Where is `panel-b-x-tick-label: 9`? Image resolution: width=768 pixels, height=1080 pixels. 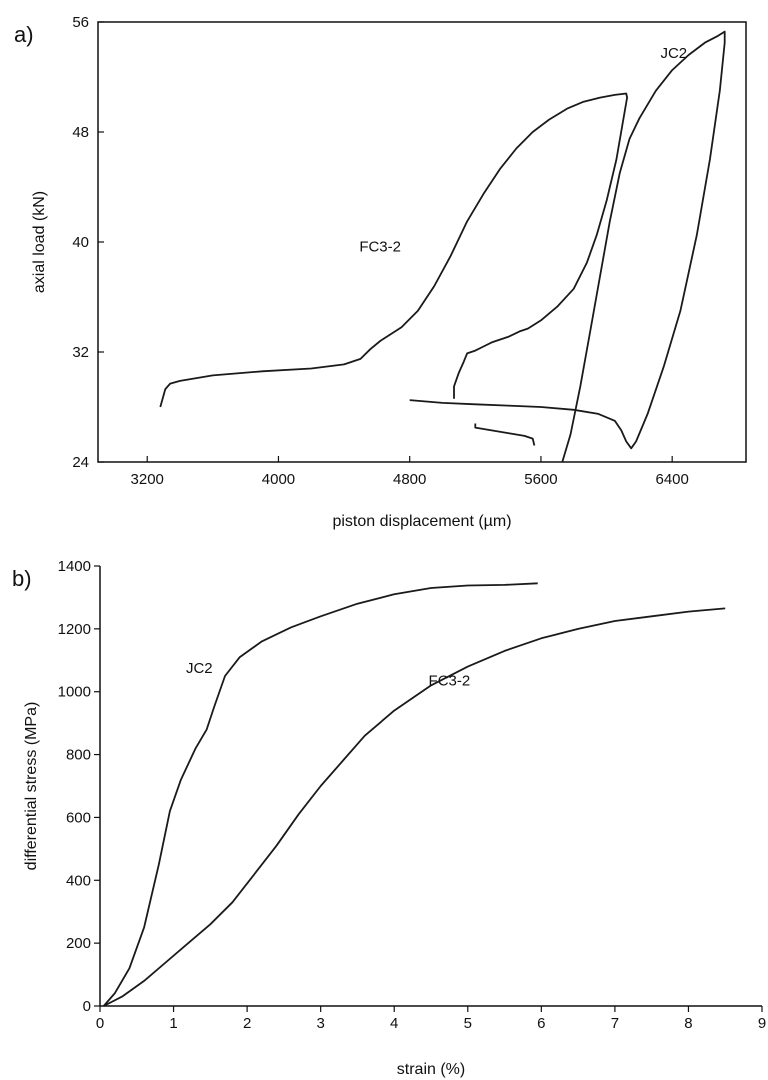 panel-b-x-tick-label: 9 is located at coordinates (762, 1023).